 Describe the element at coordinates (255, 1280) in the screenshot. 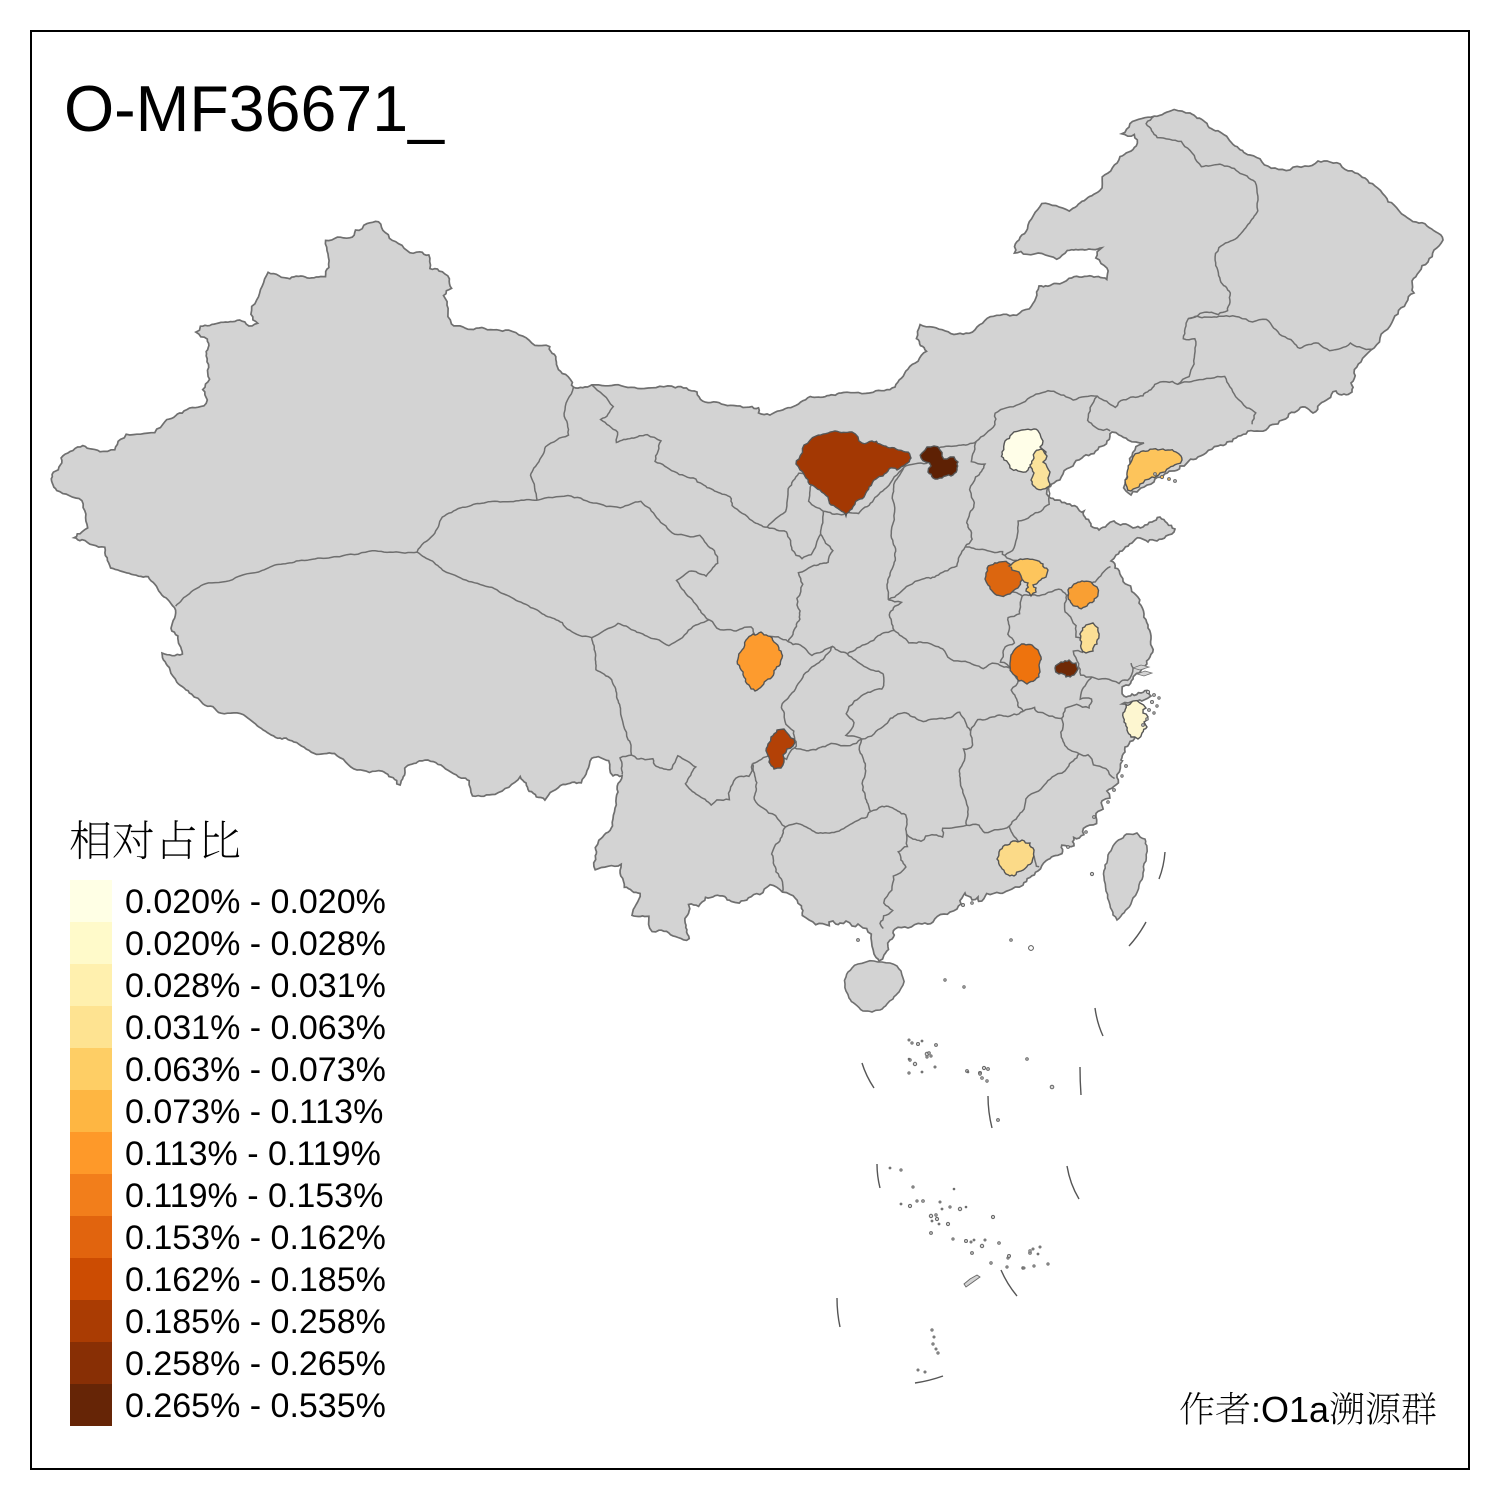

I see `svg-text: 0.162% - 0.185%` at that location.